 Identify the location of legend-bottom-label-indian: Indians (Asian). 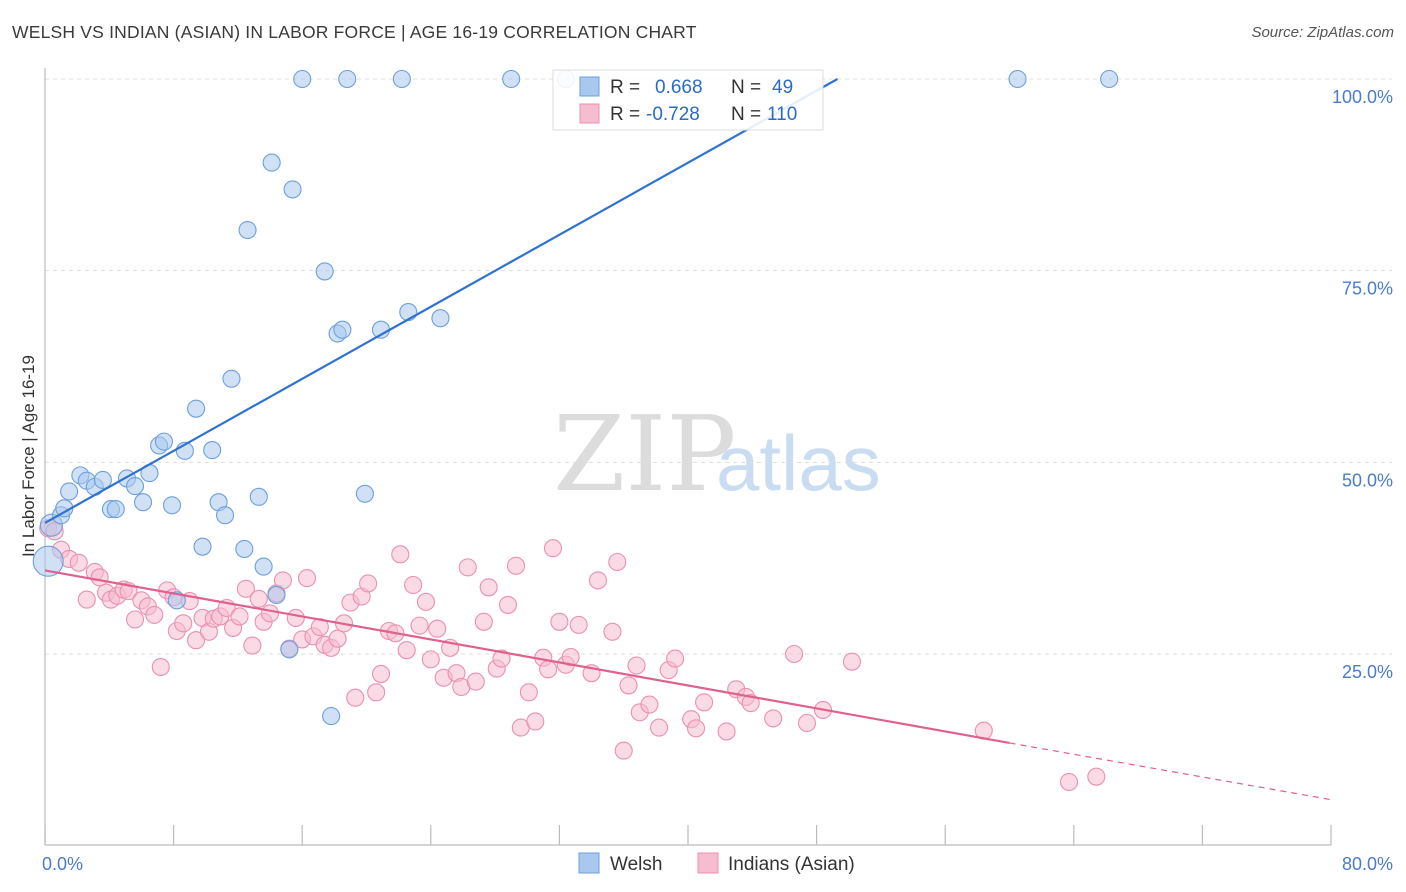
(791, 864).